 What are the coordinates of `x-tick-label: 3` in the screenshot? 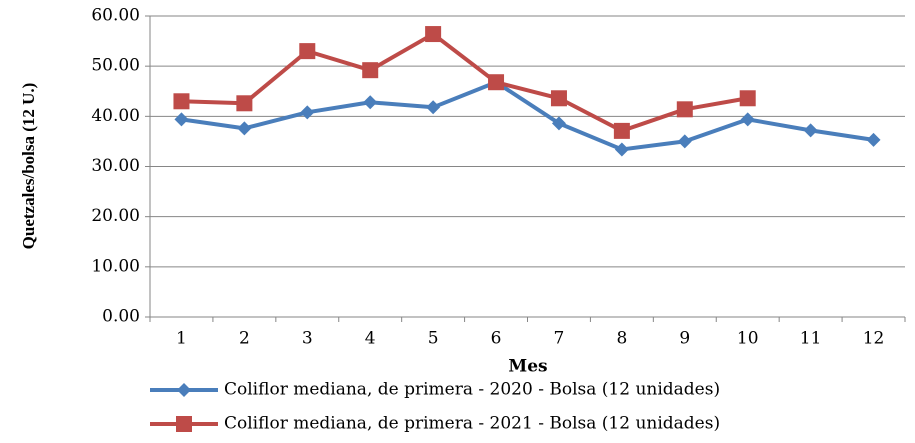 It's located at (307, 339).